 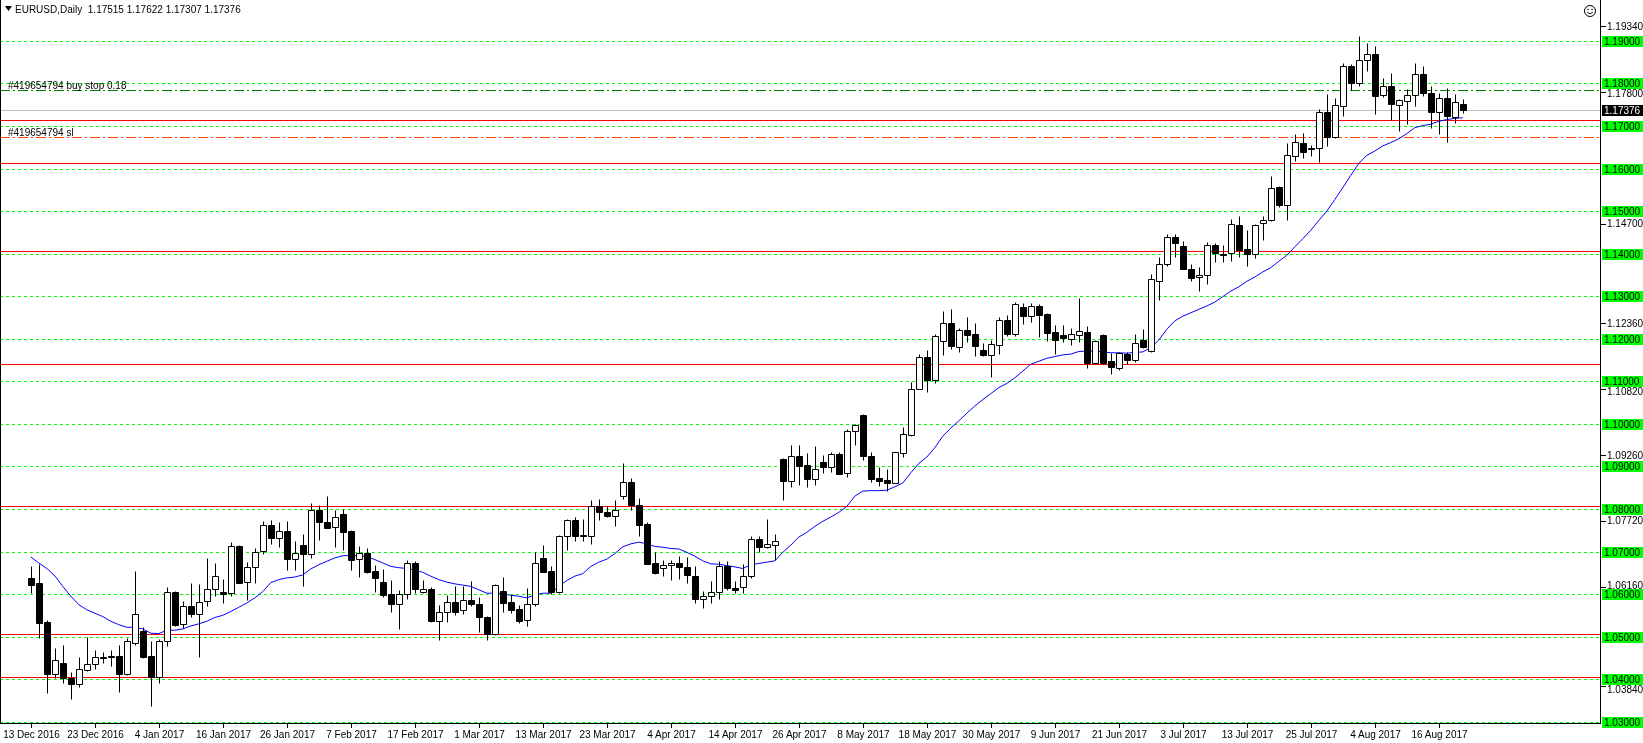 What do you see at coordinates (1625, 323) in the screenshot?
I see `y-tick-label: 1.12360` at bounding box center [1625, 323].